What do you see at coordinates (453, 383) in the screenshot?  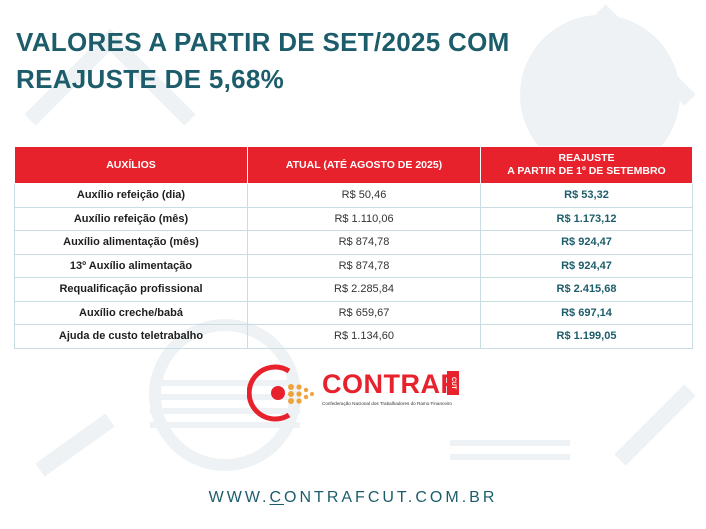 I see `logo-badge: CUT` at bounding box center [453, 383].